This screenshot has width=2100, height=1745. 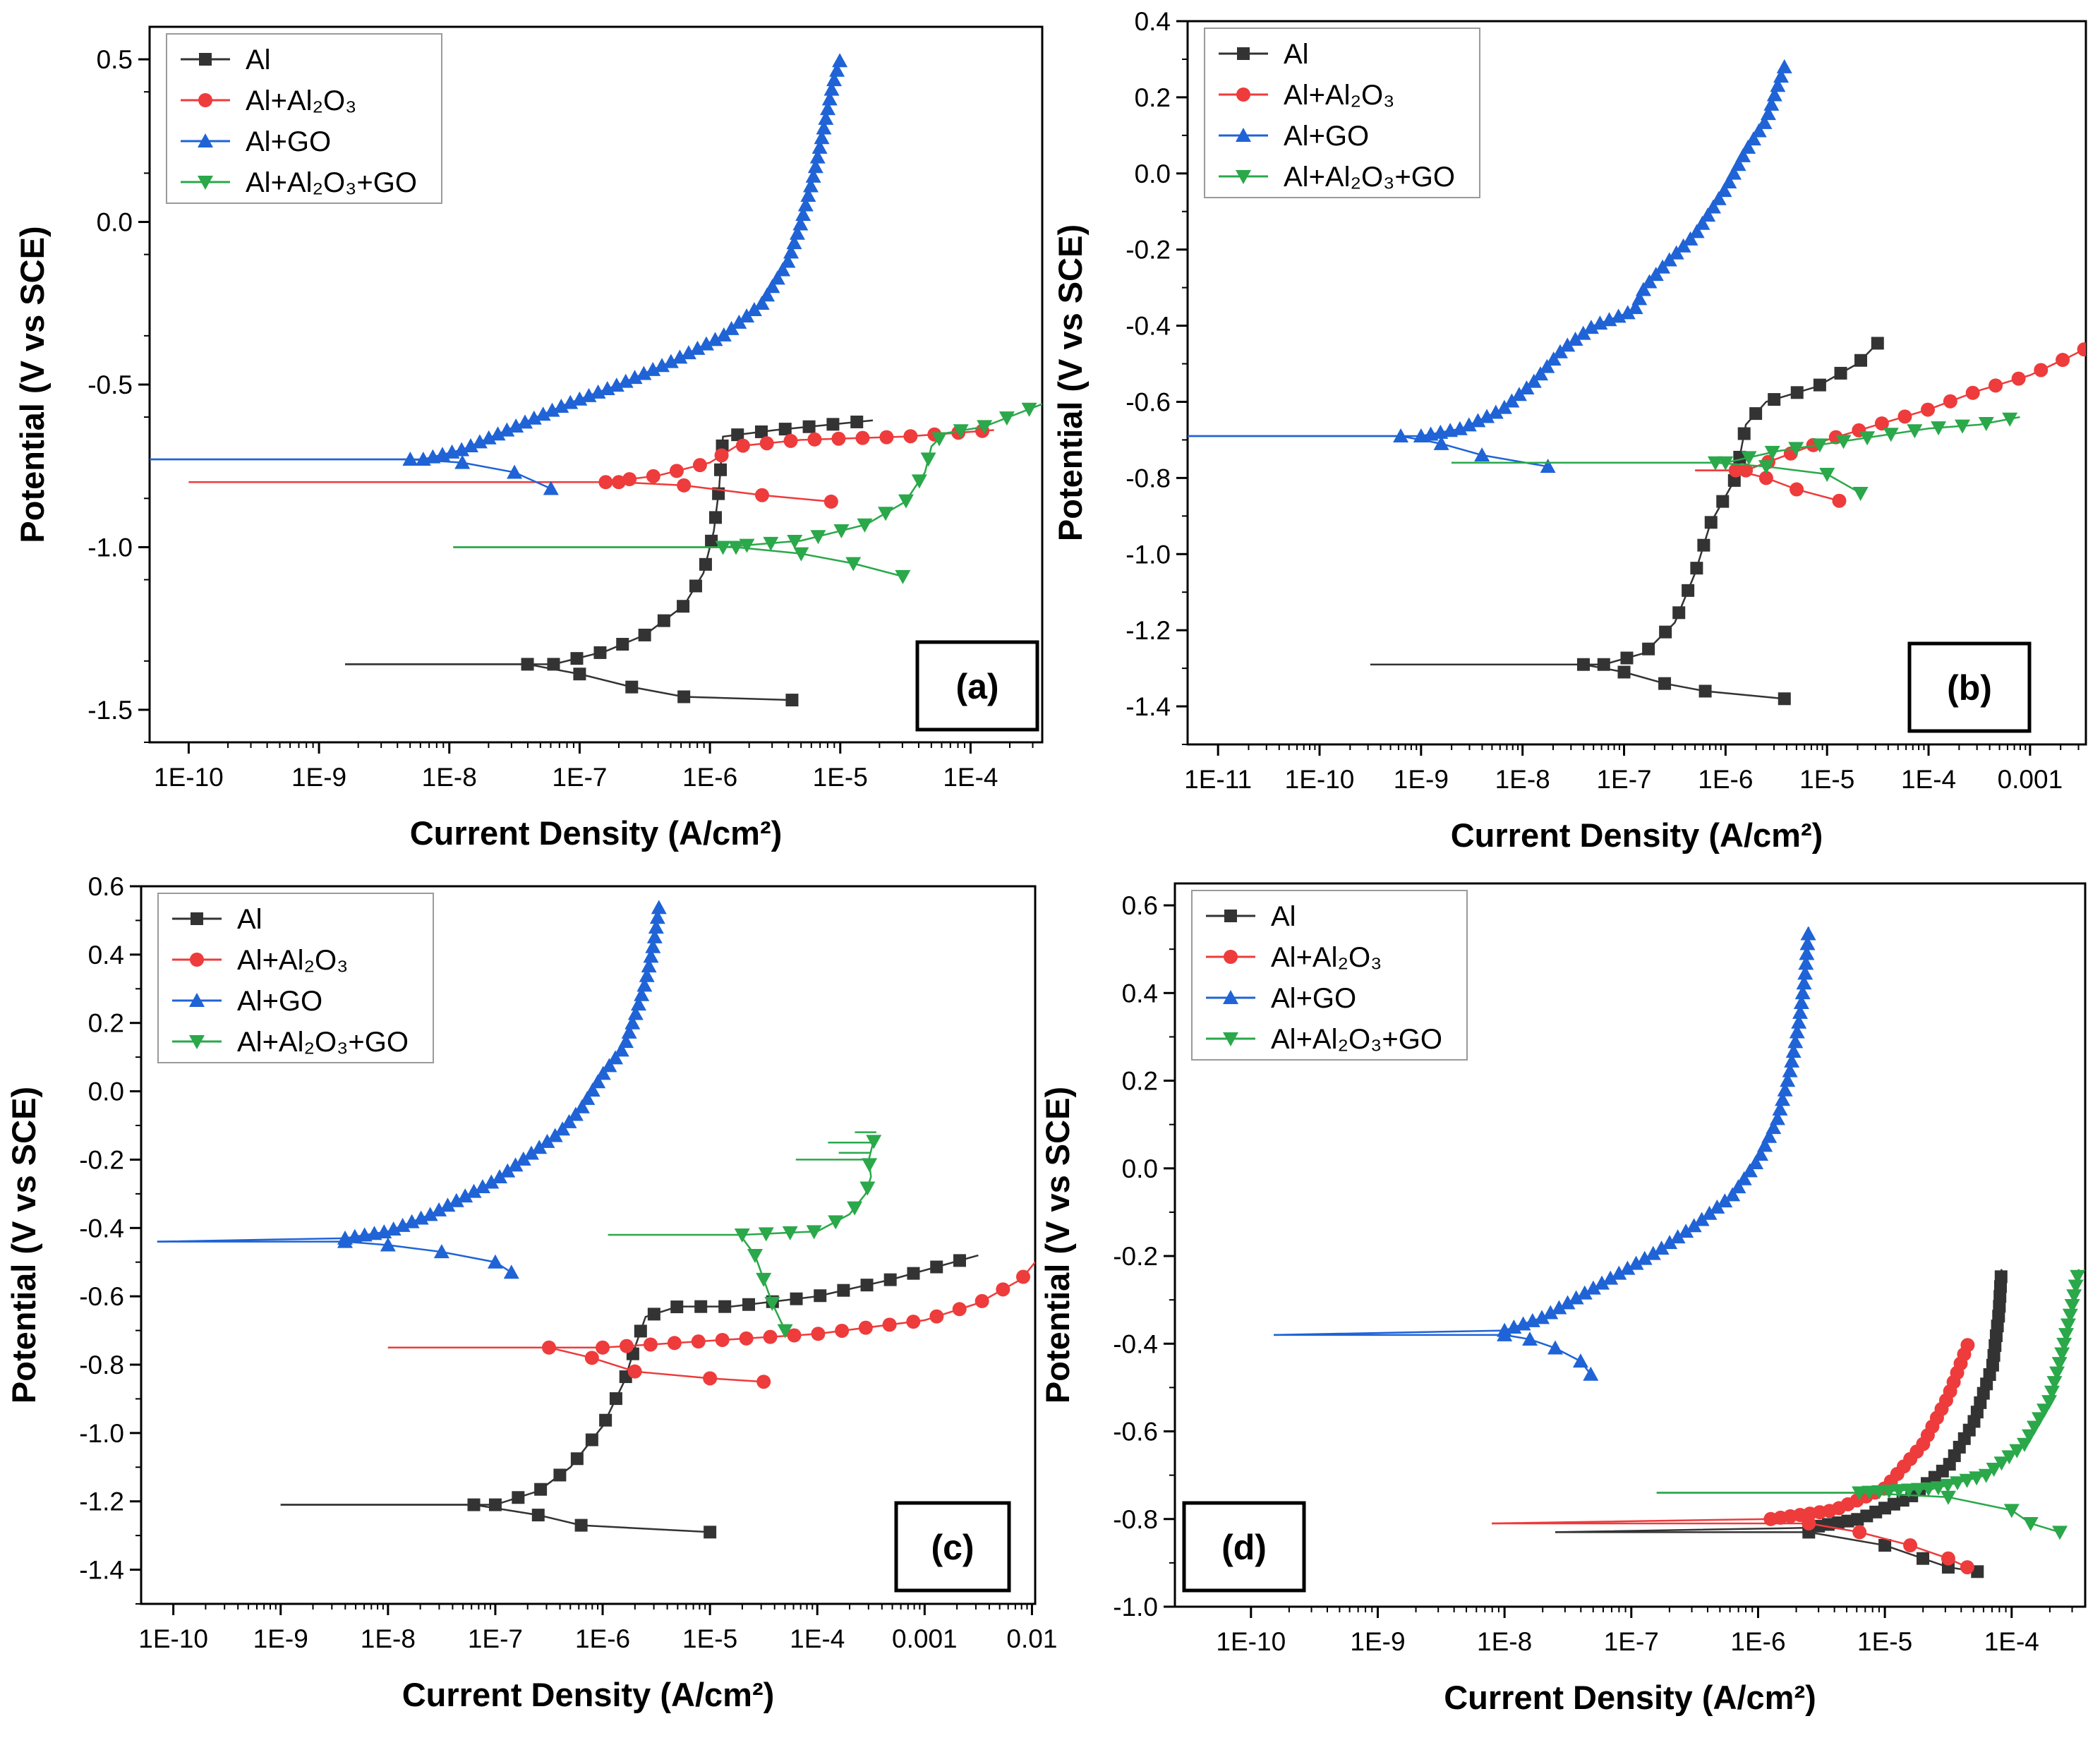 What do you see at coordinates (412, 1089) in the screenshot?
I see `series-al-go` at bounding box center [412, 1089].